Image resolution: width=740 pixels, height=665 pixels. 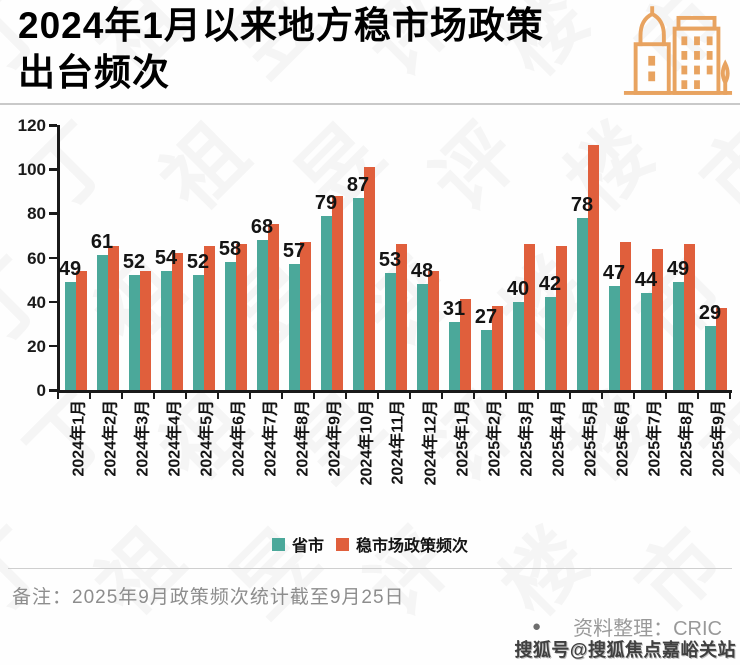 I want to click on legend-label: 稳市场政策频次, so click(x=412, y=546).